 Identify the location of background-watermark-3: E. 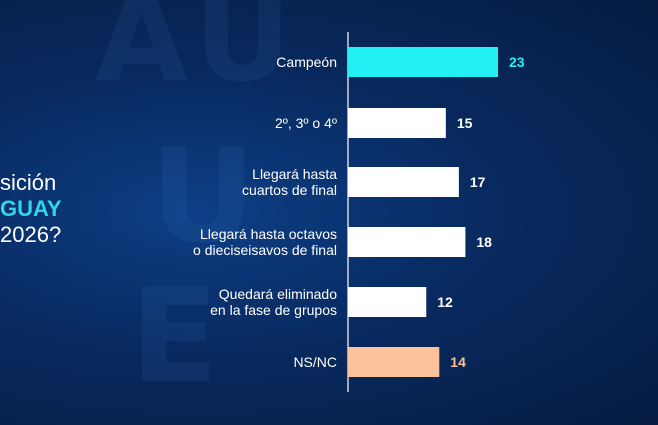
(174, 336).